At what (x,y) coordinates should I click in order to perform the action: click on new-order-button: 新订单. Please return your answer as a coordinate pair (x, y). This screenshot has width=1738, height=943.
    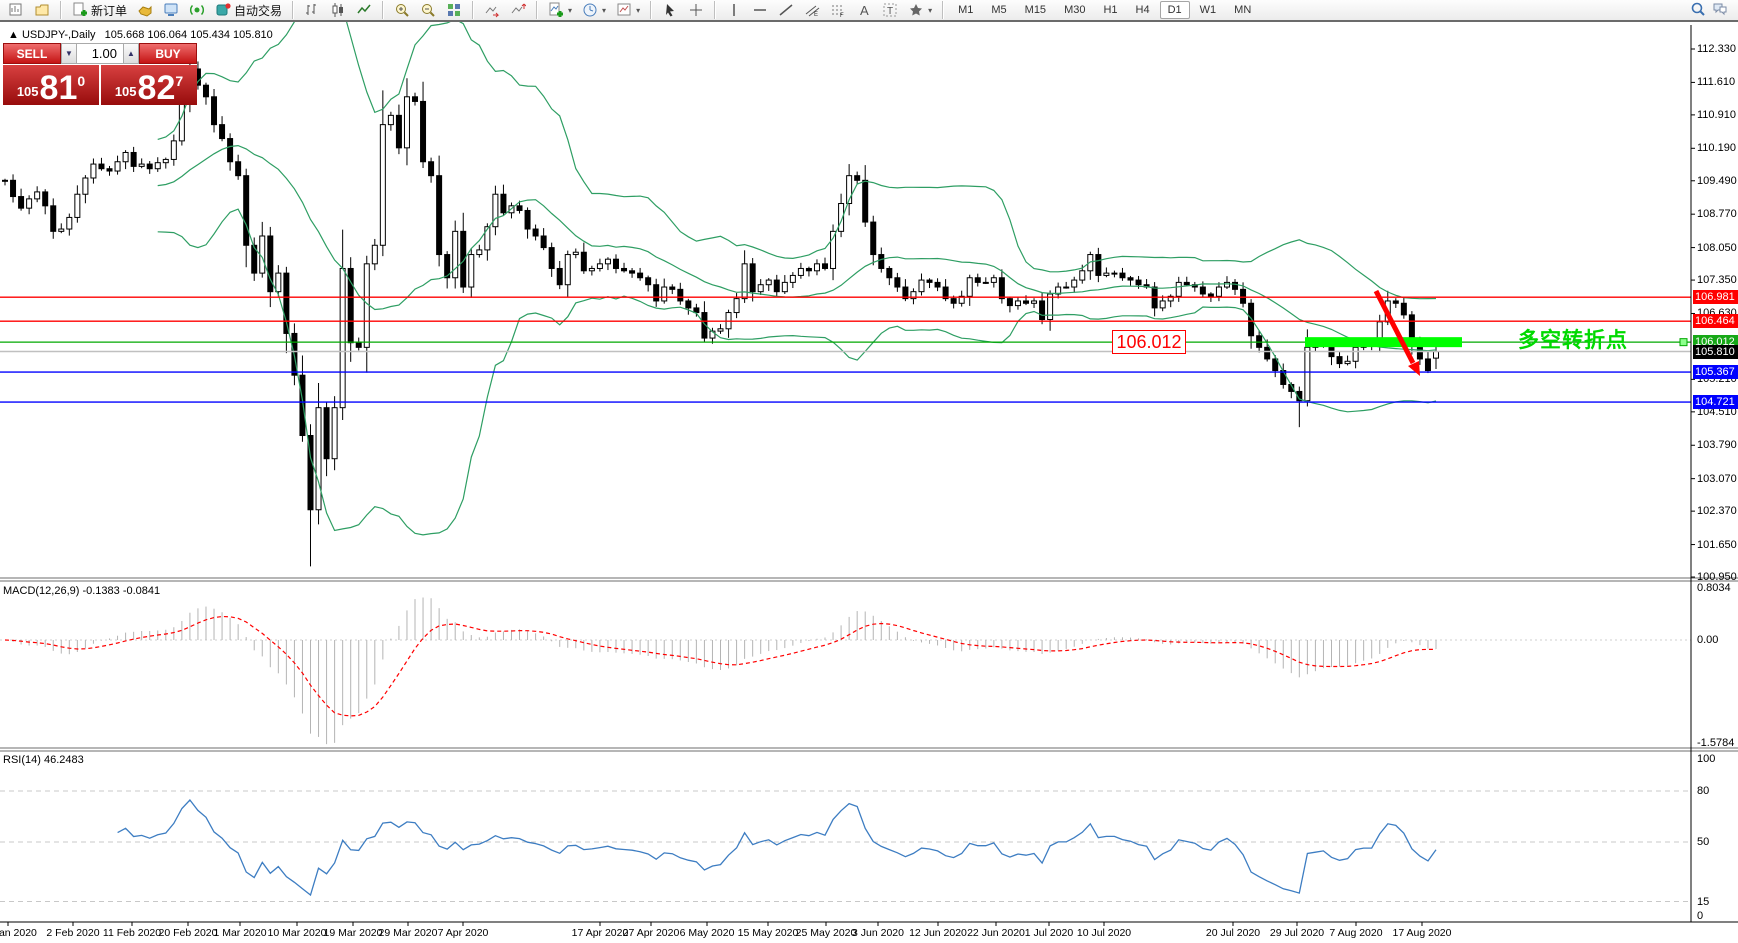
    Looking at the image, I should click on (99, 10).